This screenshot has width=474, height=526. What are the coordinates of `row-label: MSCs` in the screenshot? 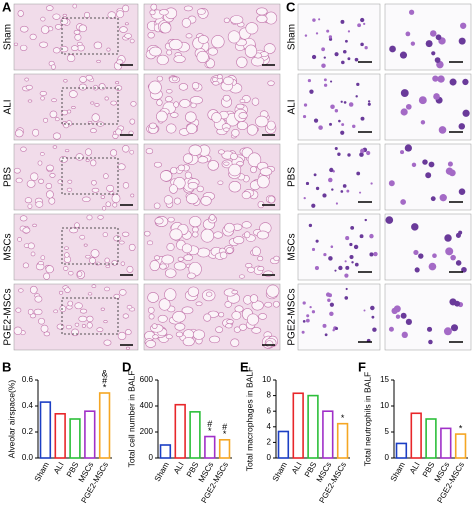 It's located at (8, 246).